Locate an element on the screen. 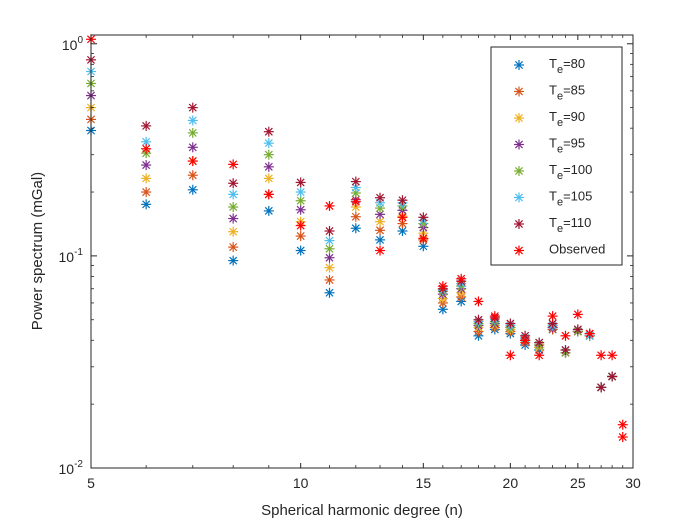  y-tick-label: 10⁰ is located at coordinates (73, 44).